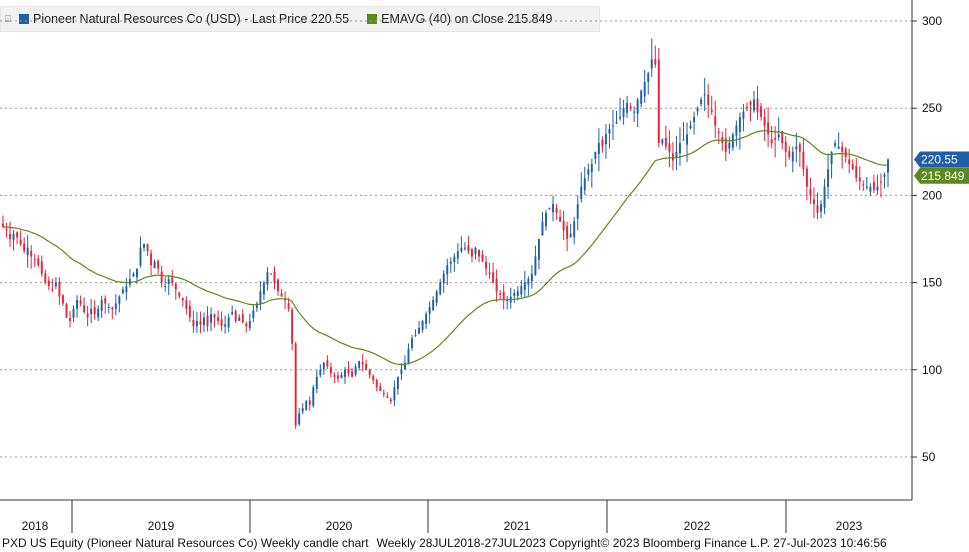 The height and width of the screenshot is (552, 969). I want to click on year-label: 2020, so click(339, 526).